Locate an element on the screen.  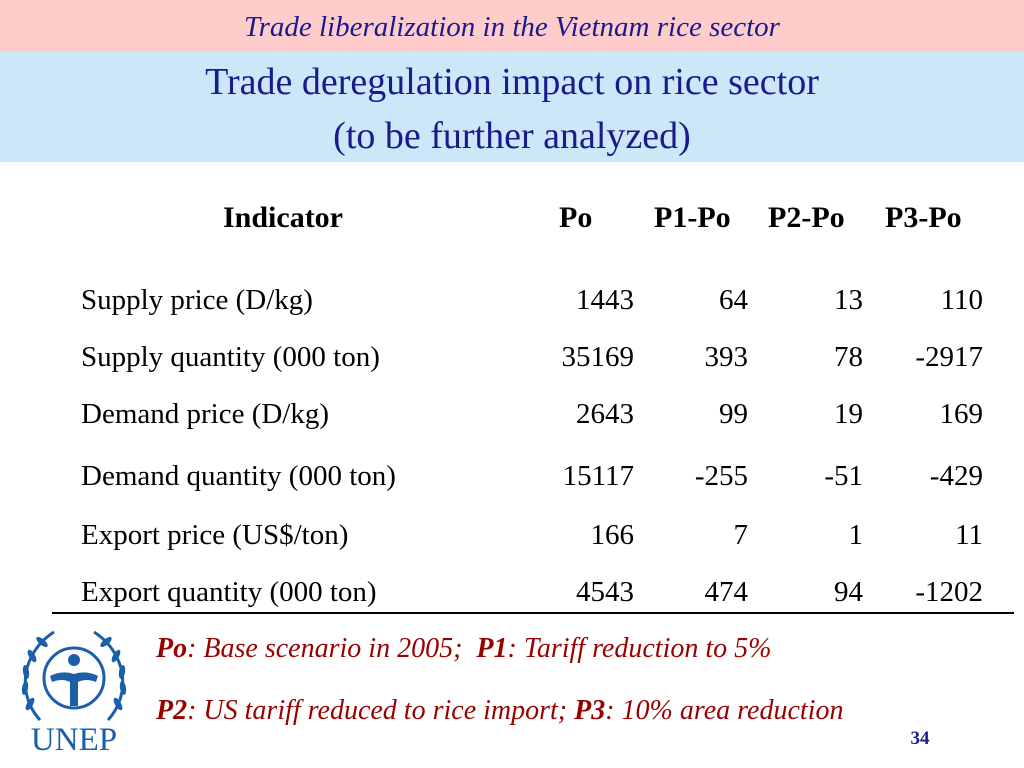
header-p3-po: P3-Po is located at coordinates (923, 217).